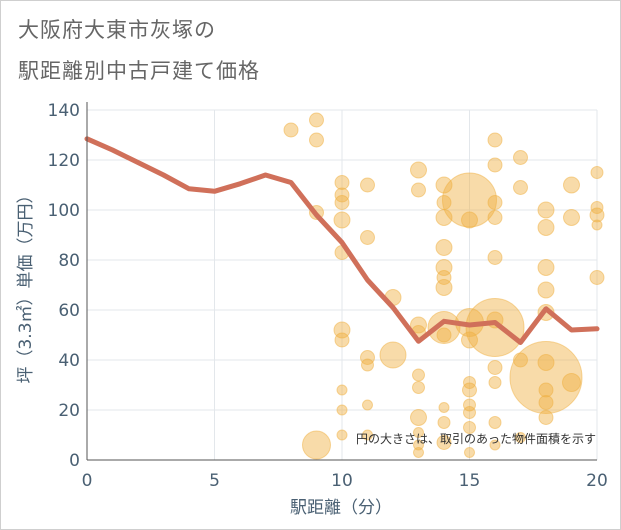 The width and height of the screenshot is (621, 530). I want to click on x-tick-label: 10, so click(342, 481).